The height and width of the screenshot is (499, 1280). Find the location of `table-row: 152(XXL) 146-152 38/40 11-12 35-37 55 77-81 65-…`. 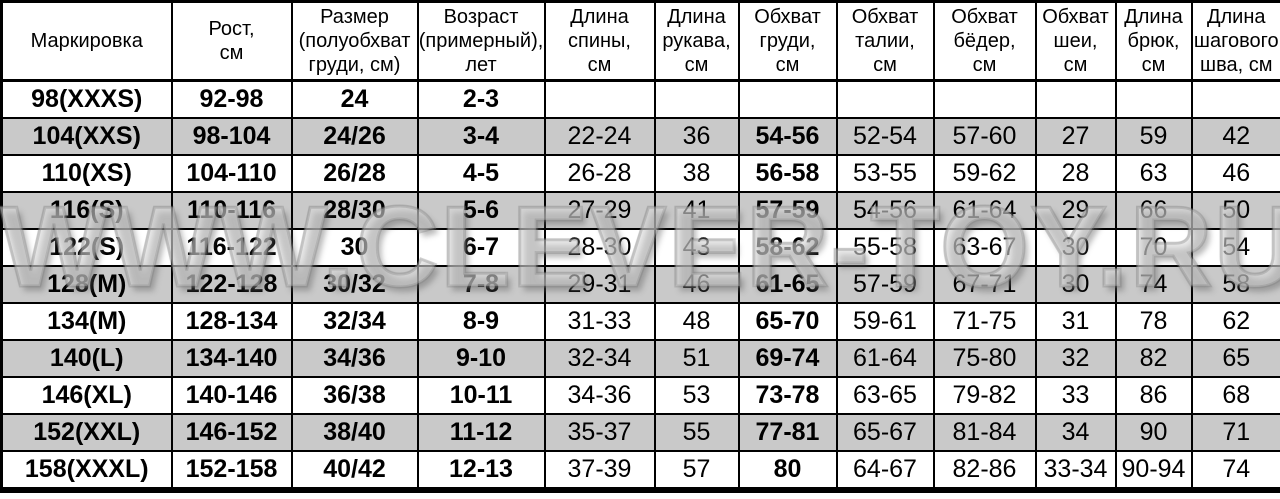

table-row: 152(XXL) 146-152 38/40 11-12 35-37 55 77-81 65-… is located at coordinates (640, 432).